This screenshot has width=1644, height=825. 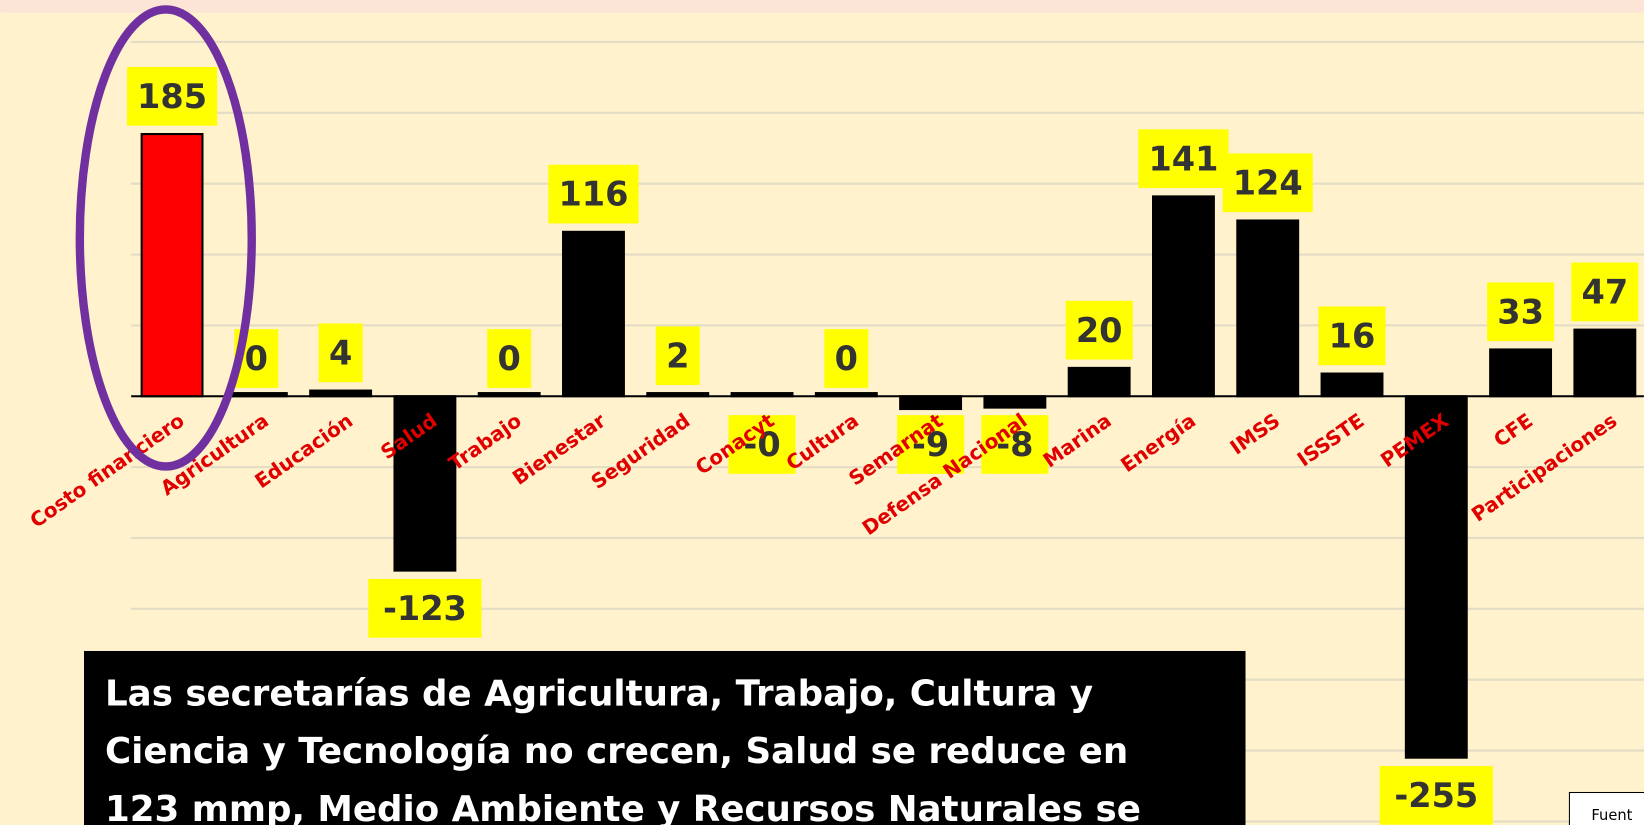 I want to click on value-label: 185, so click(x=172, y=96).